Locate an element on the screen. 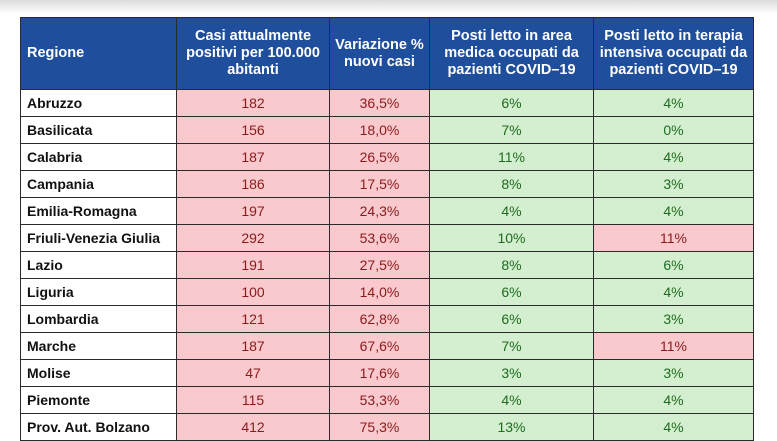  positives-cell: 47 is located at coordinates (253, 373).